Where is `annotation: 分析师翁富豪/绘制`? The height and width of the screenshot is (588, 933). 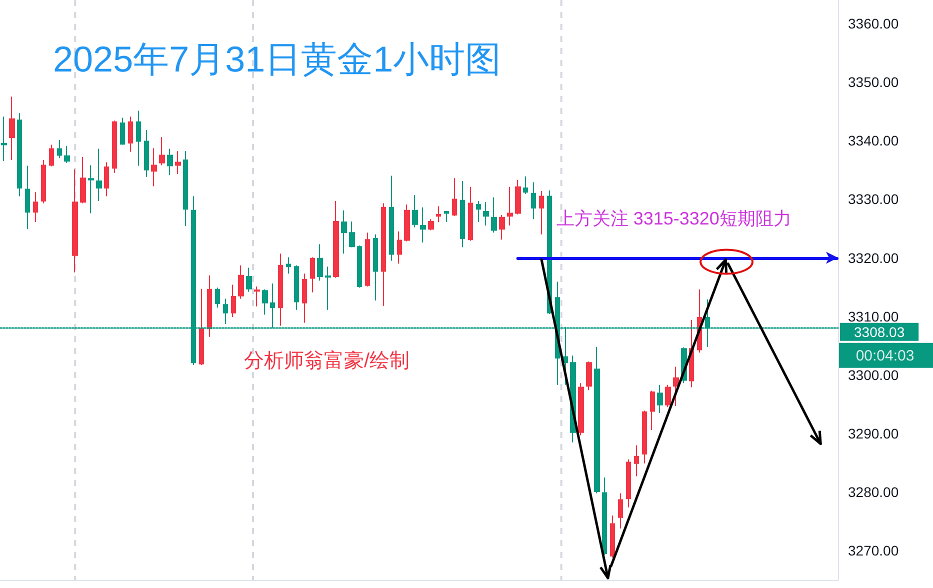 annotation: 分析师翁富豪/绘制 is located at coordinates (327, 360).